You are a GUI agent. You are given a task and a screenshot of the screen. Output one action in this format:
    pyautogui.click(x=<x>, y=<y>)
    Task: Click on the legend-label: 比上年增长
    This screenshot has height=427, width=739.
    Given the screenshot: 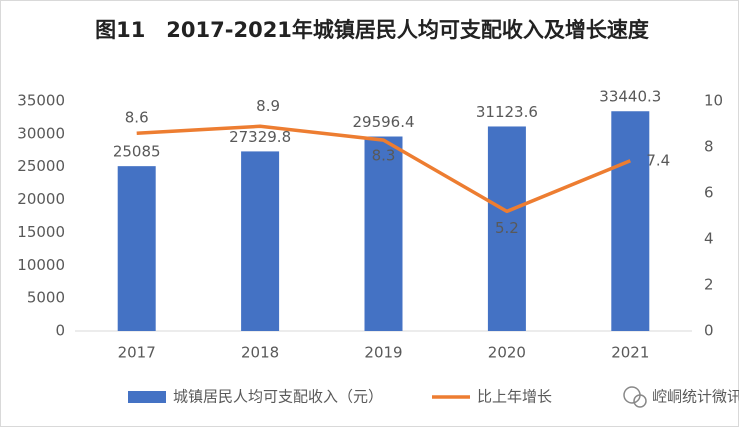 What is the action you would take?
    pyautogui.click(x=514, y=397)
    